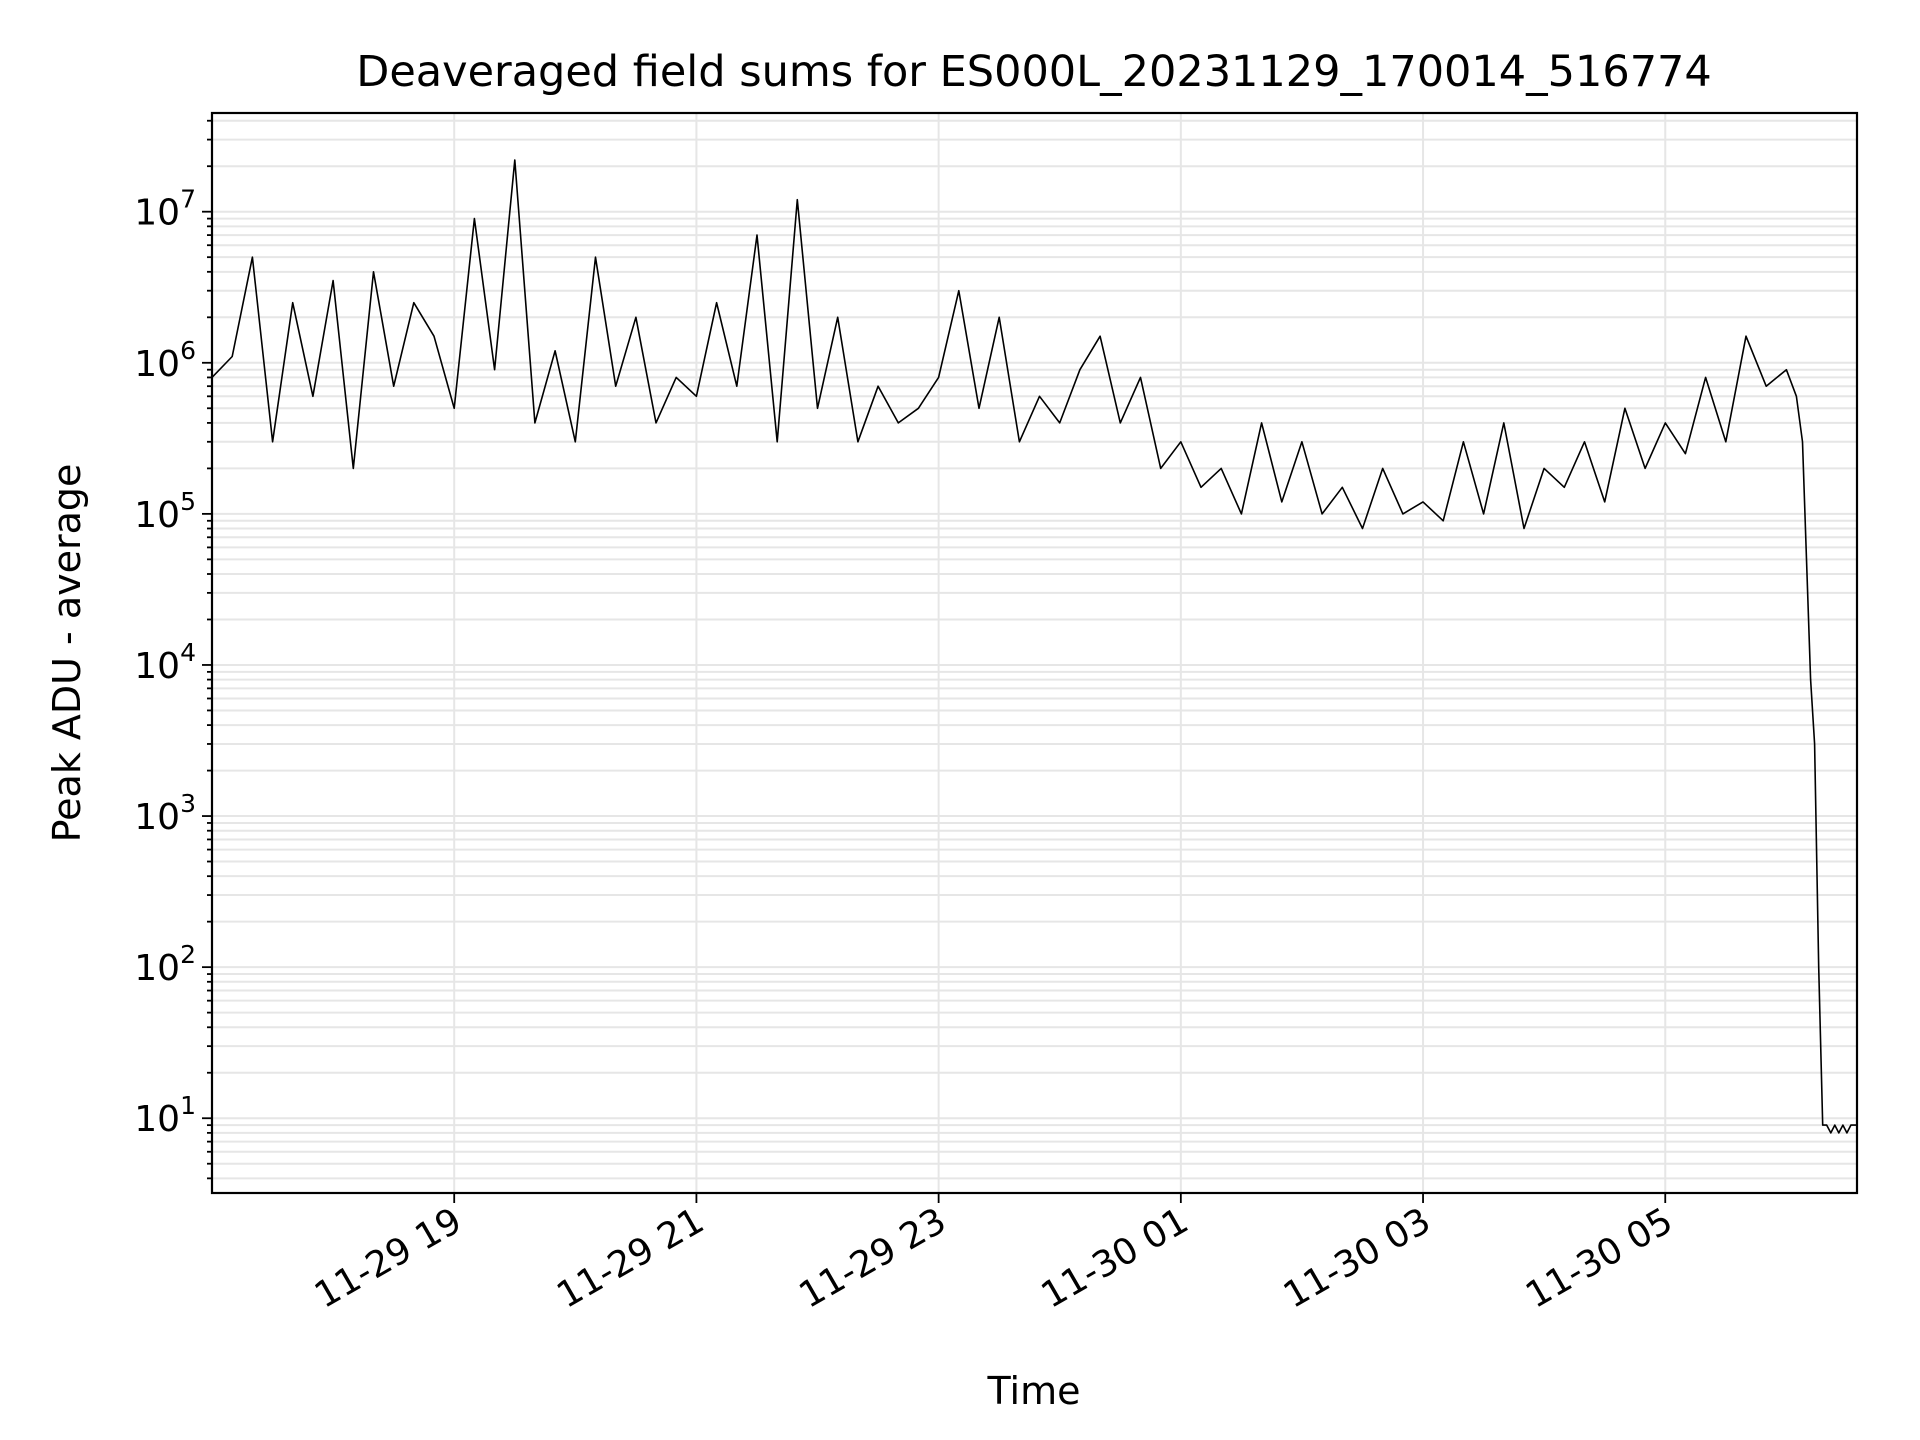 The height and width of the screenshot is (1440, 1920). Describe the element at coordinates (188, 652) in the screenshot. I see `y-tick-label-exponent: 4` at that location.